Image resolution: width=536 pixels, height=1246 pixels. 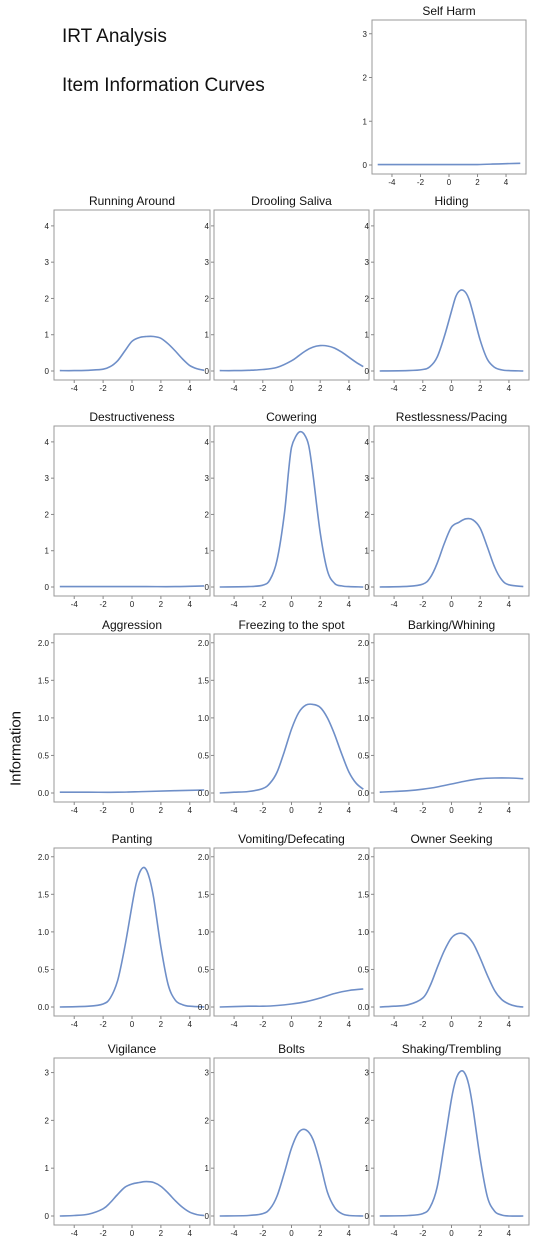 I want to click on panel-5: Destructiveness 0 1 2 3 4 -4 -2 0 2 4, so click(x=128, y=509).